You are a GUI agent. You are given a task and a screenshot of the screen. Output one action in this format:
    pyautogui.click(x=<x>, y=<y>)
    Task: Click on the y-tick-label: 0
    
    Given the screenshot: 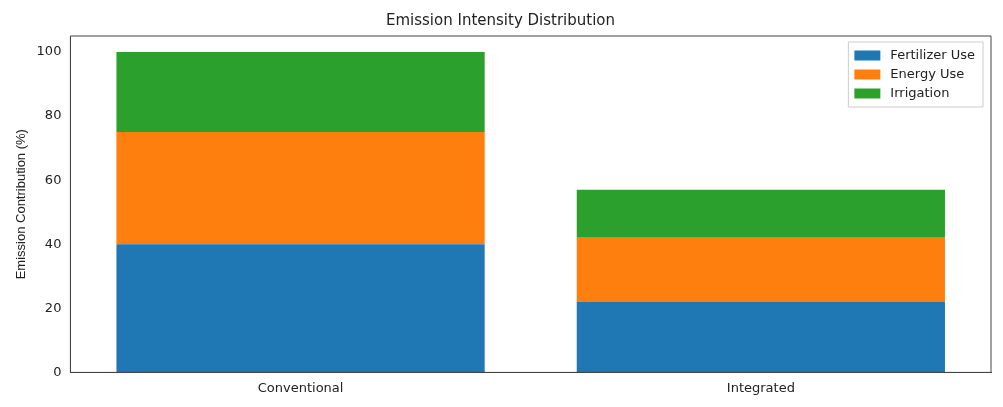 What is the action you would take?
    pyautogui.click(x=57, y=371)
    